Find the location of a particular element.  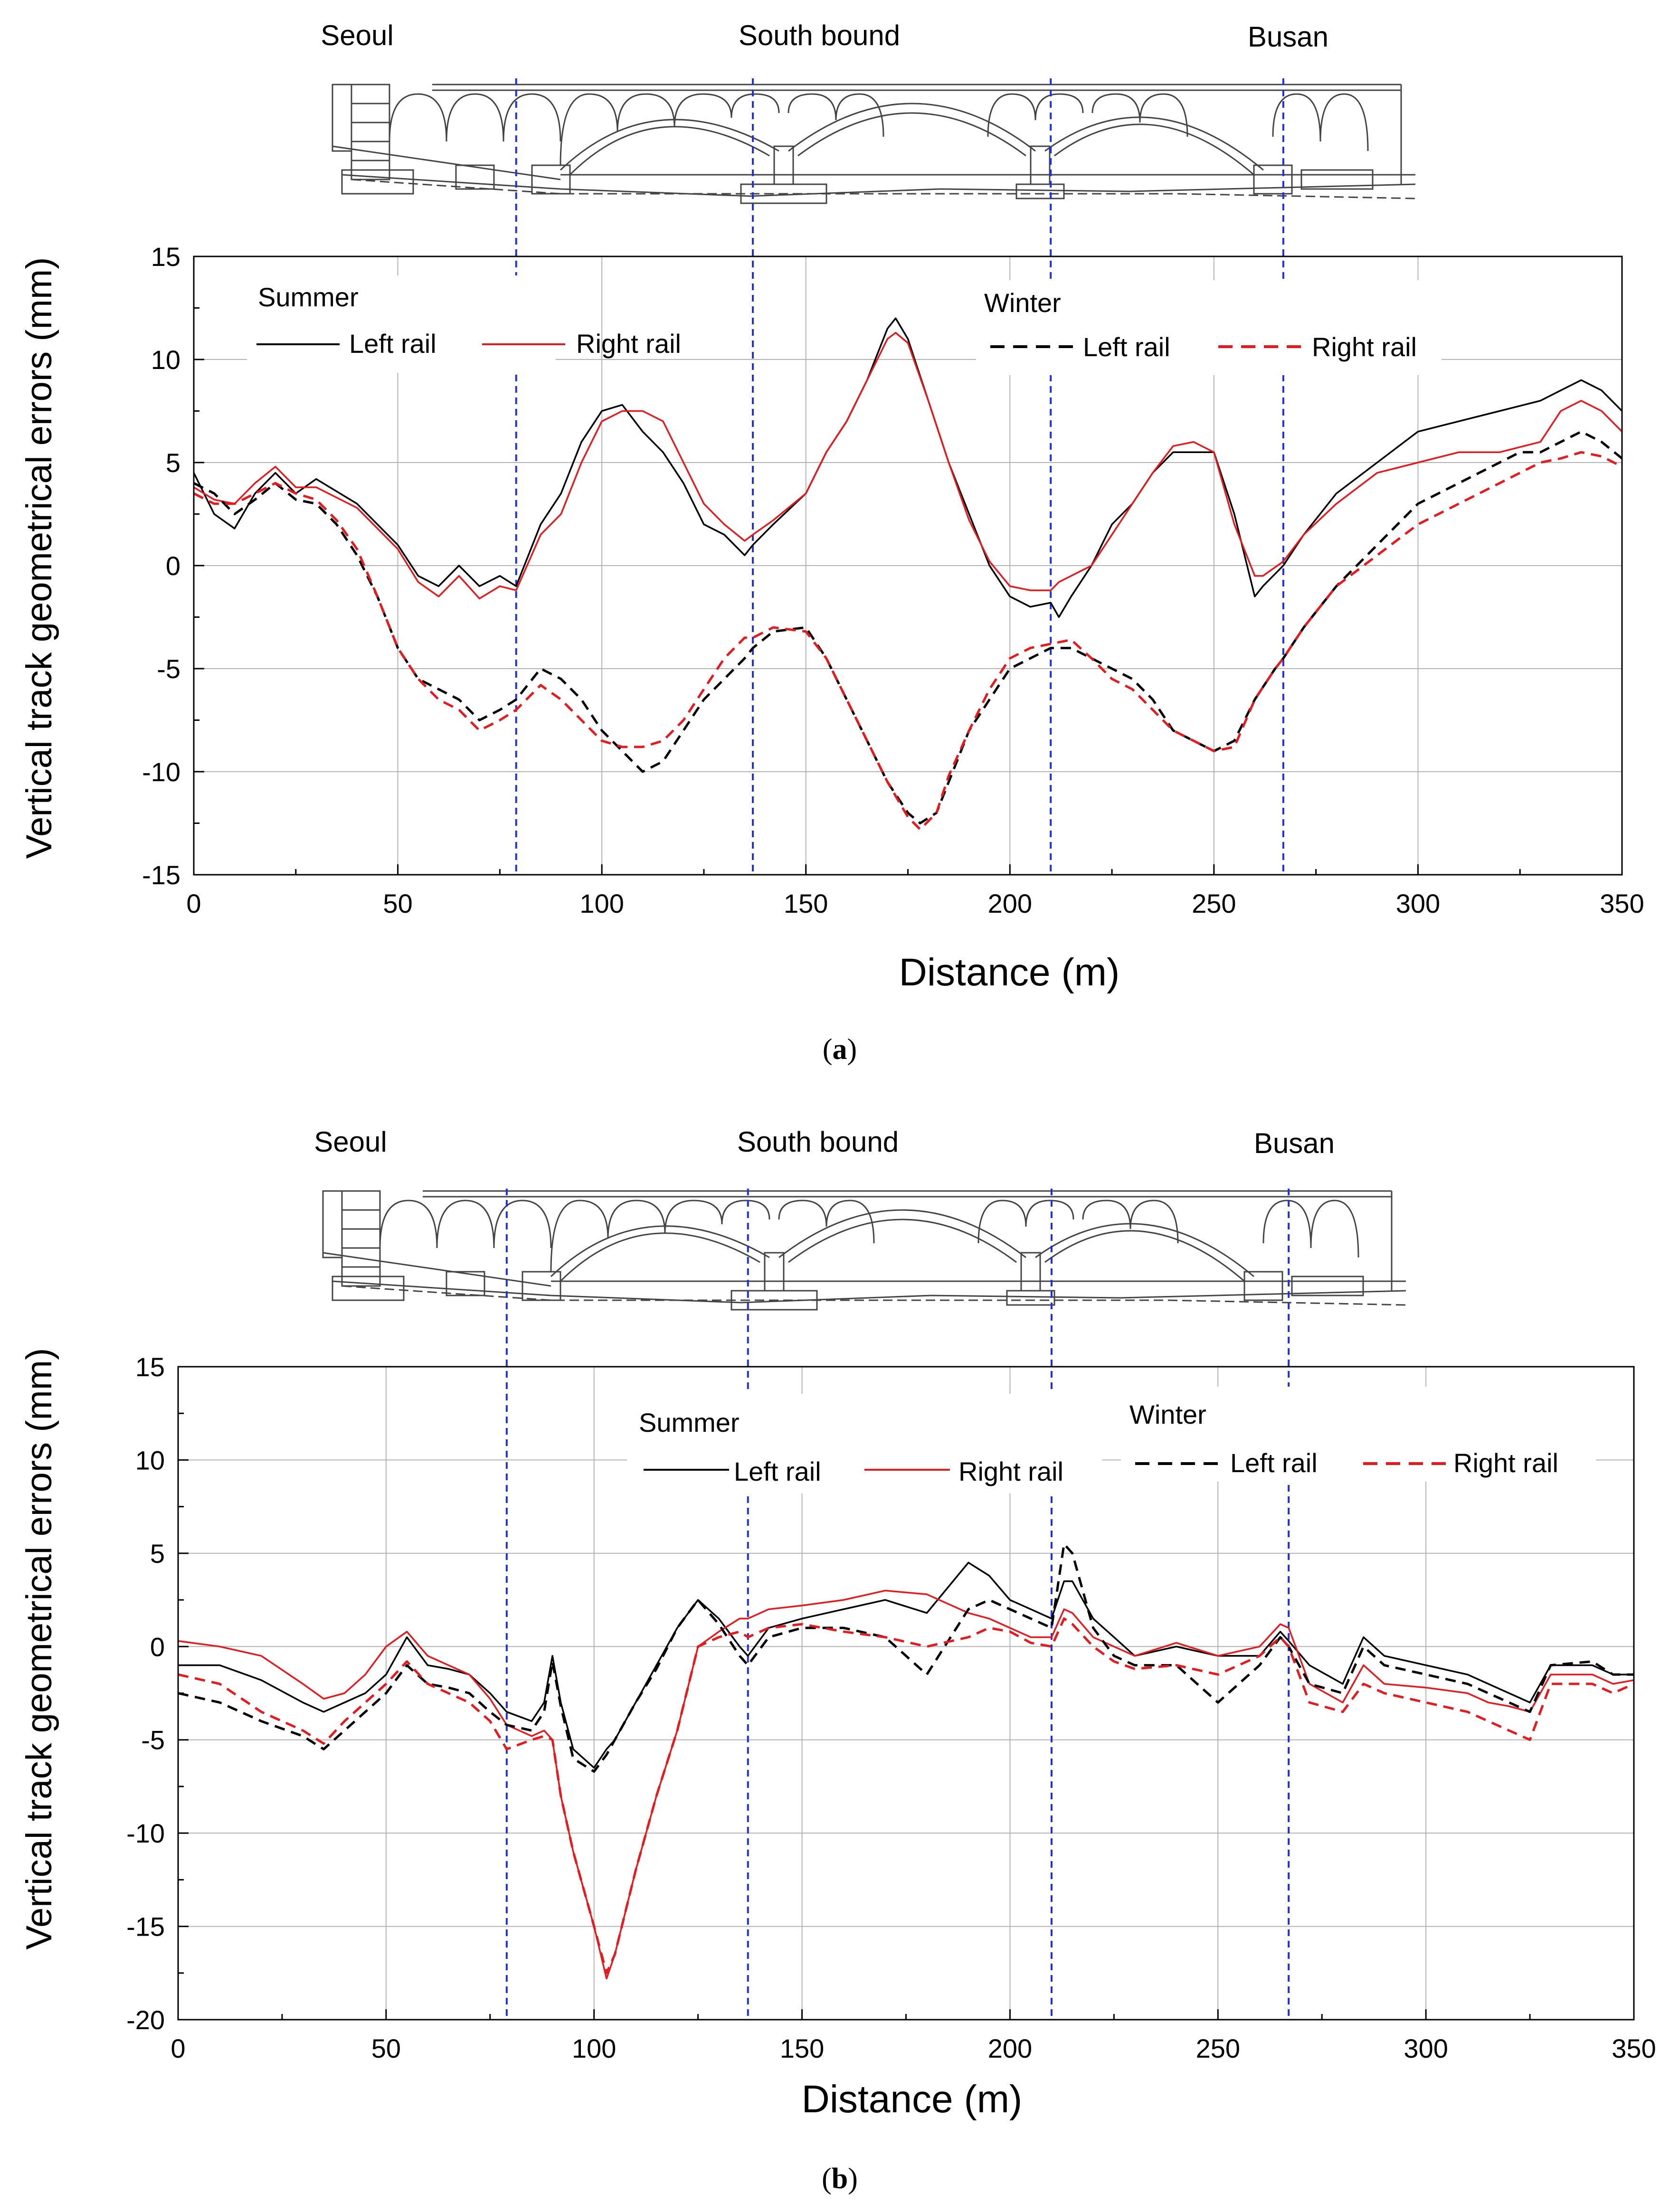

panel-label-b-letter: b is located at coordinates (840, 2179).